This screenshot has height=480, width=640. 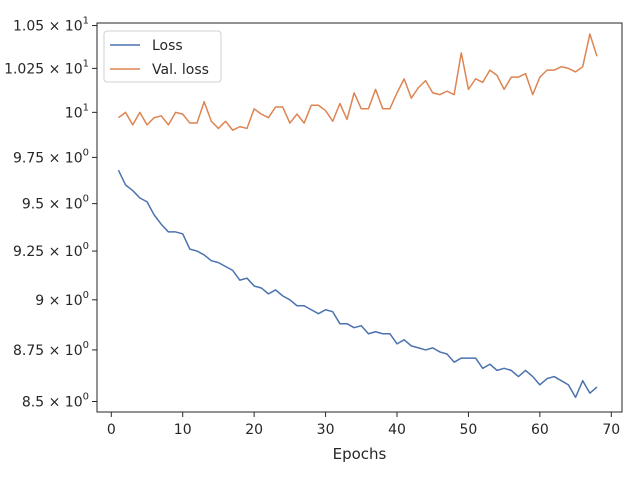 What do you see at coordinates (24, 69) in the screenshot?
I see `y-tick-mantissa: 1.025` at bounding box center [24, 69].